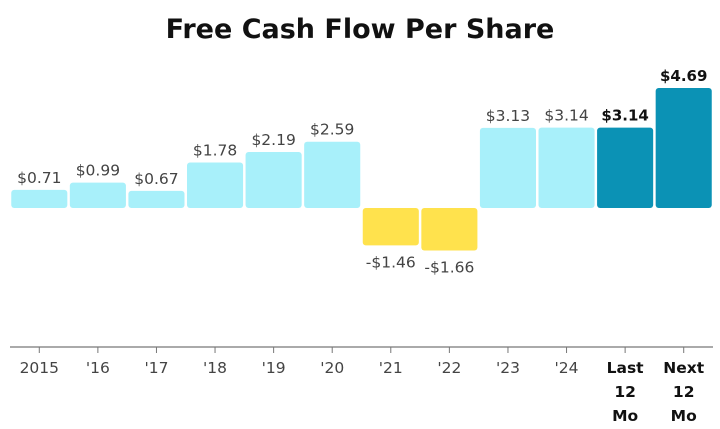 This screenshot has height=429, width=720. Describe the element at coordinates (625, 416) in the screenshot. I see `category-label-10-line-2: Mo` at that location.